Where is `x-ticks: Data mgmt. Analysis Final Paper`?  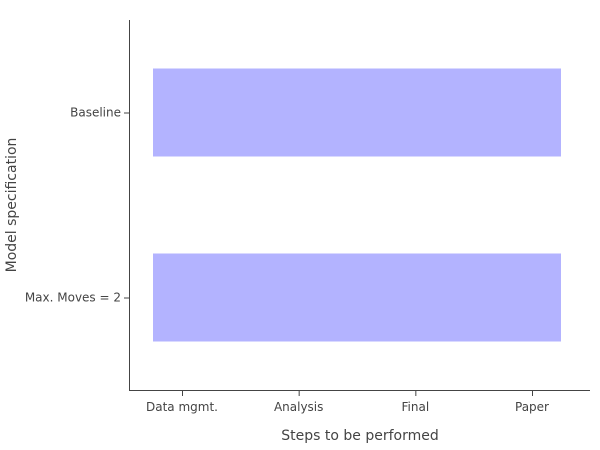
x-ticks: Data mgmt. Analysis Final Paper is located at coordinates (347, 402).